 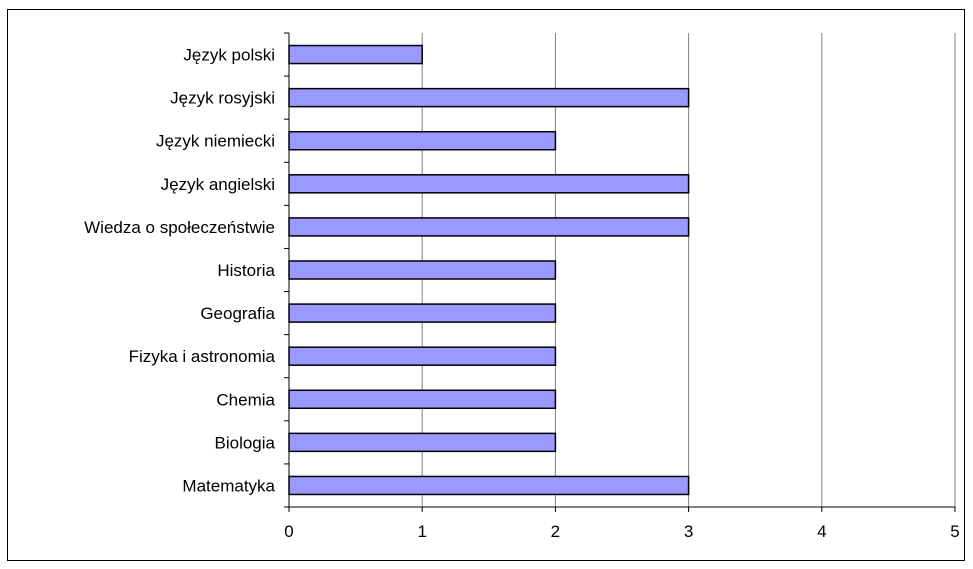 I want to click on x-tick-label-0: 0, so click(x=288, y=531).